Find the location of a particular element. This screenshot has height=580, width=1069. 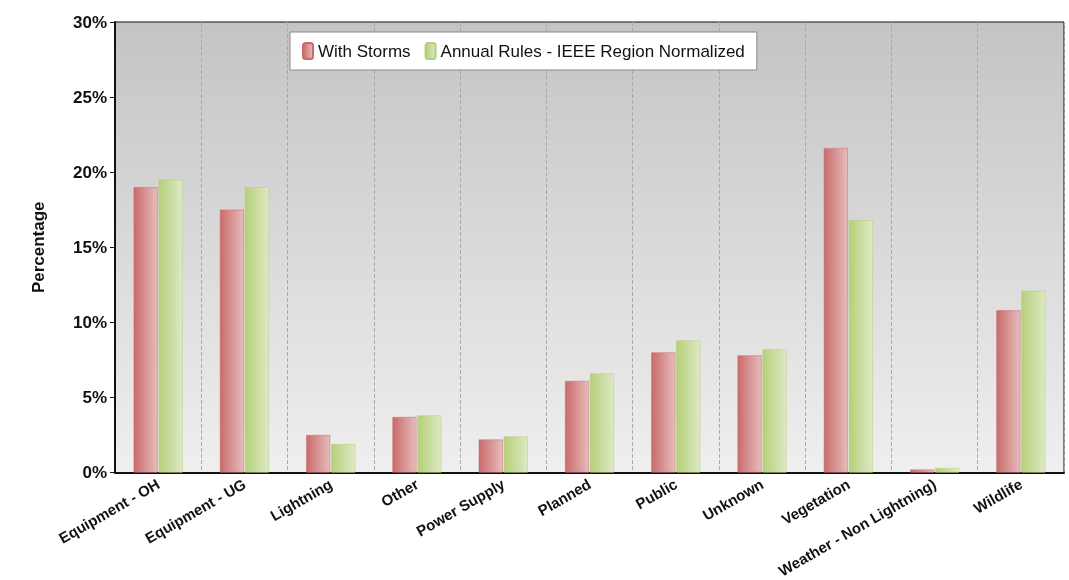

y-tick-label: 25% is located at coordinates (89, 97).